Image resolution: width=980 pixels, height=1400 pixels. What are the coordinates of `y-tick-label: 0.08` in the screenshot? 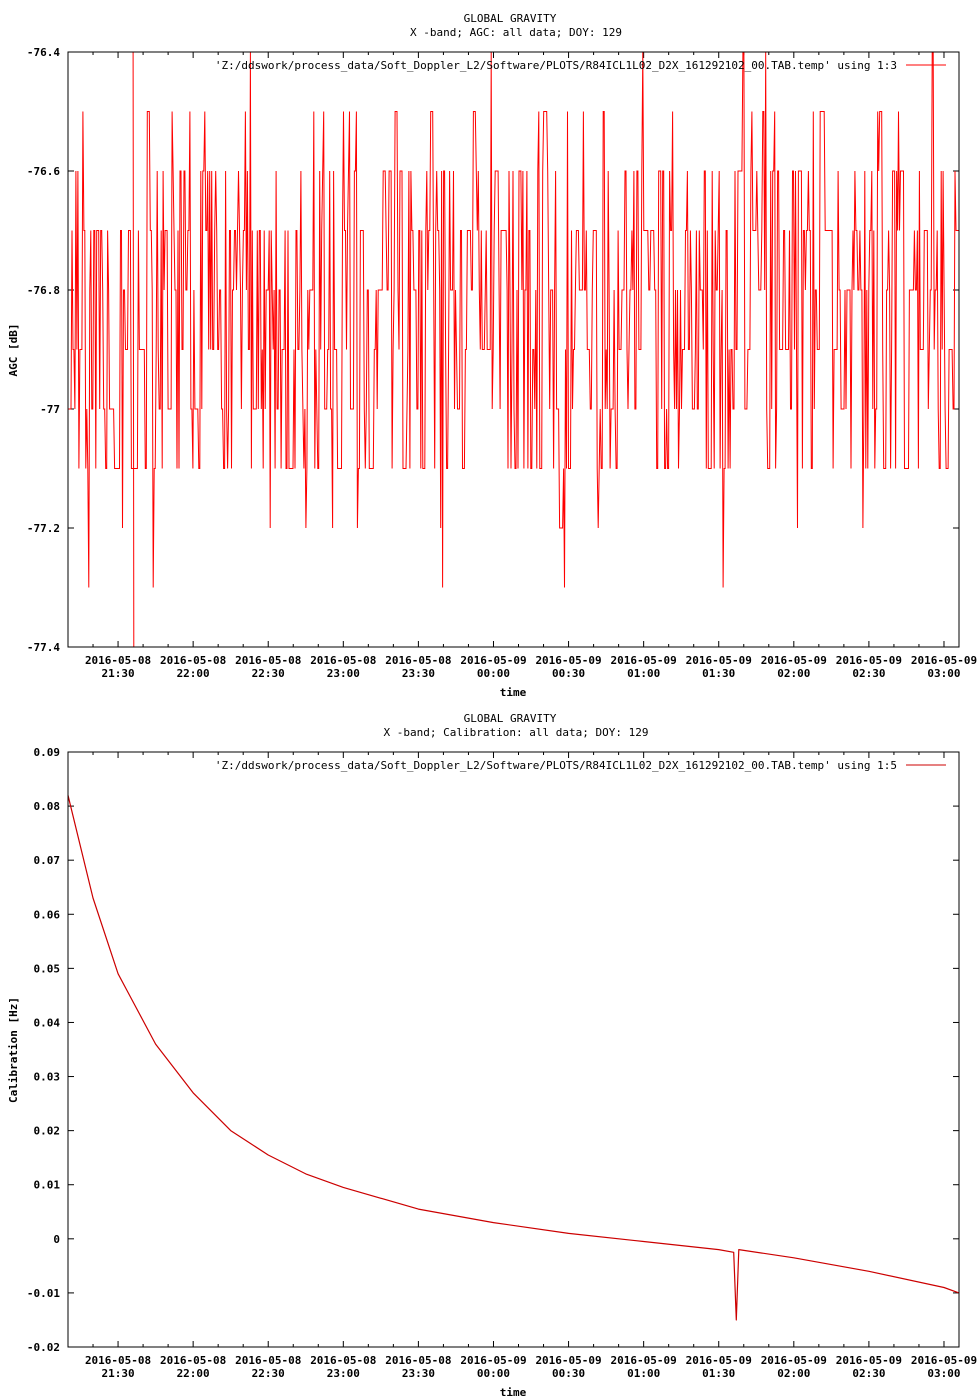 It's located at (47, 806).